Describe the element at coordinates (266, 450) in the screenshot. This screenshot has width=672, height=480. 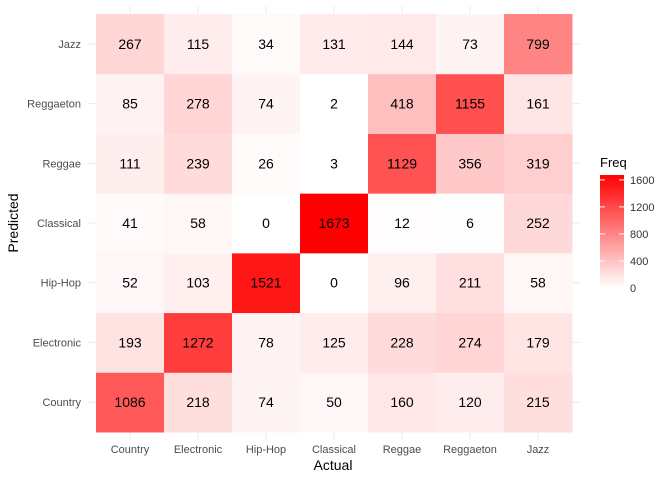
I see `x-tick-label: Hip-Hop` at that location.